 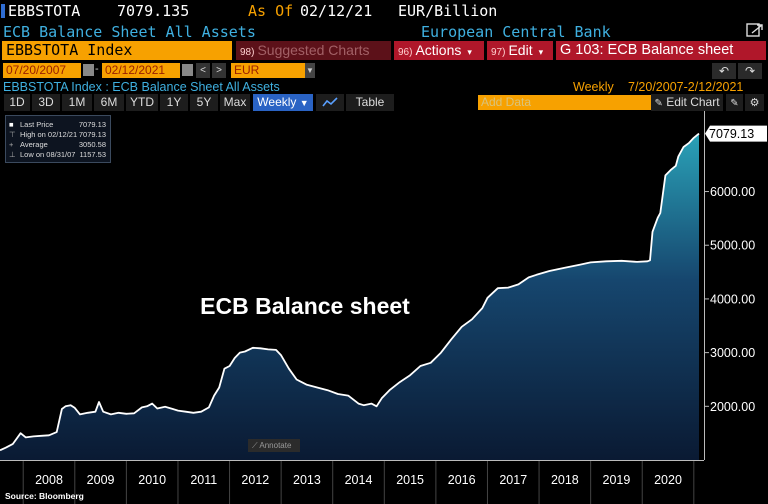 I want to click on x-tick-label: 2012, so click(x=255, y=480).